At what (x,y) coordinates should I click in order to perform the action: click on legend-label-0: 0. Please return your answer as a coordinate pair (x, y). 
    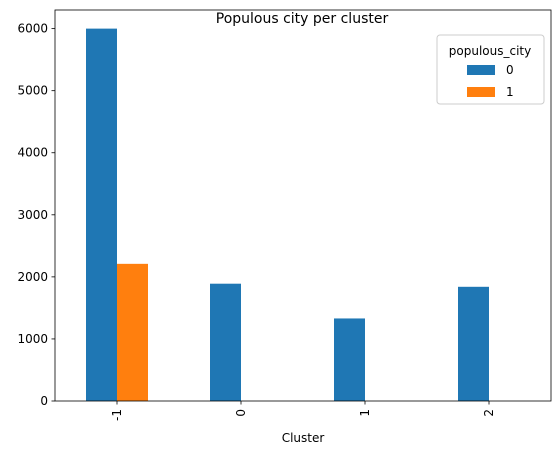
    Looking at the image, I should click on (510, 70).